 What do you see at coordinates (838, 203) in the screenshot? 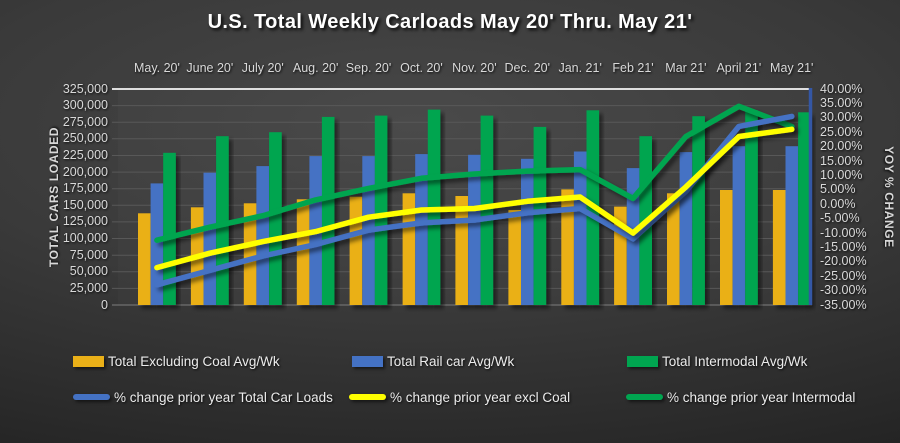
I see `right-axis-tick: 0.00%` at bounding box center [838, 203].